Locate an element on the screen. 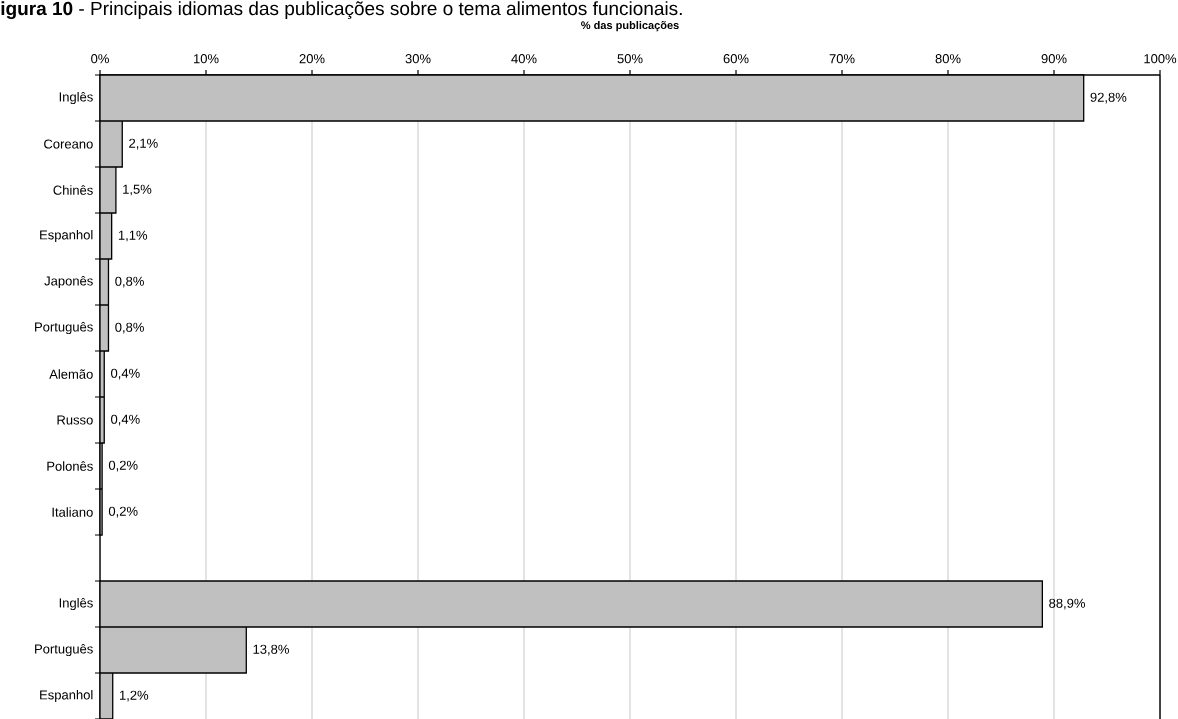 The height and width of the screenshot is (719, 1178). data-label: 1,2% is located at coordinates (134, 696).